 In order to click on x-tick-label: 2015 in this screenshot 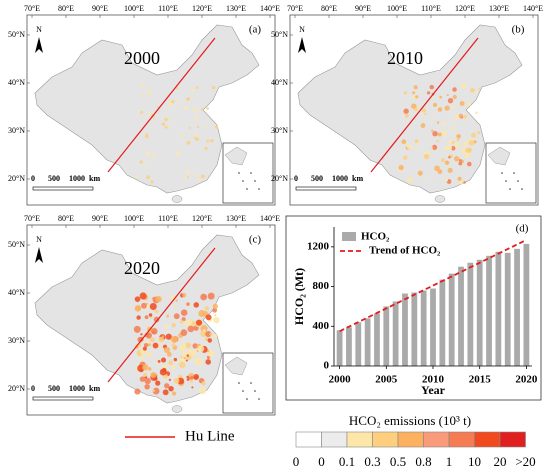, I will do `click(480, 380)`.